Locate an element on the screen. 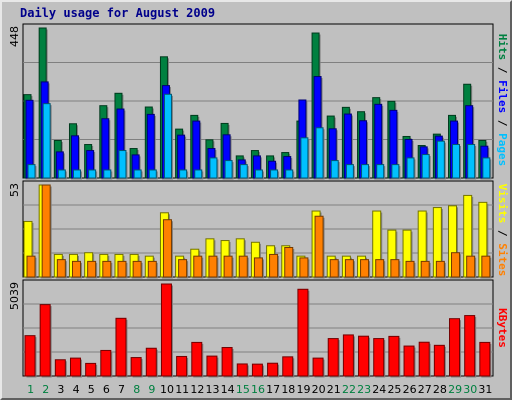 The image size is (512, 400). day-label: 11 is located at coordinates (182, 389).